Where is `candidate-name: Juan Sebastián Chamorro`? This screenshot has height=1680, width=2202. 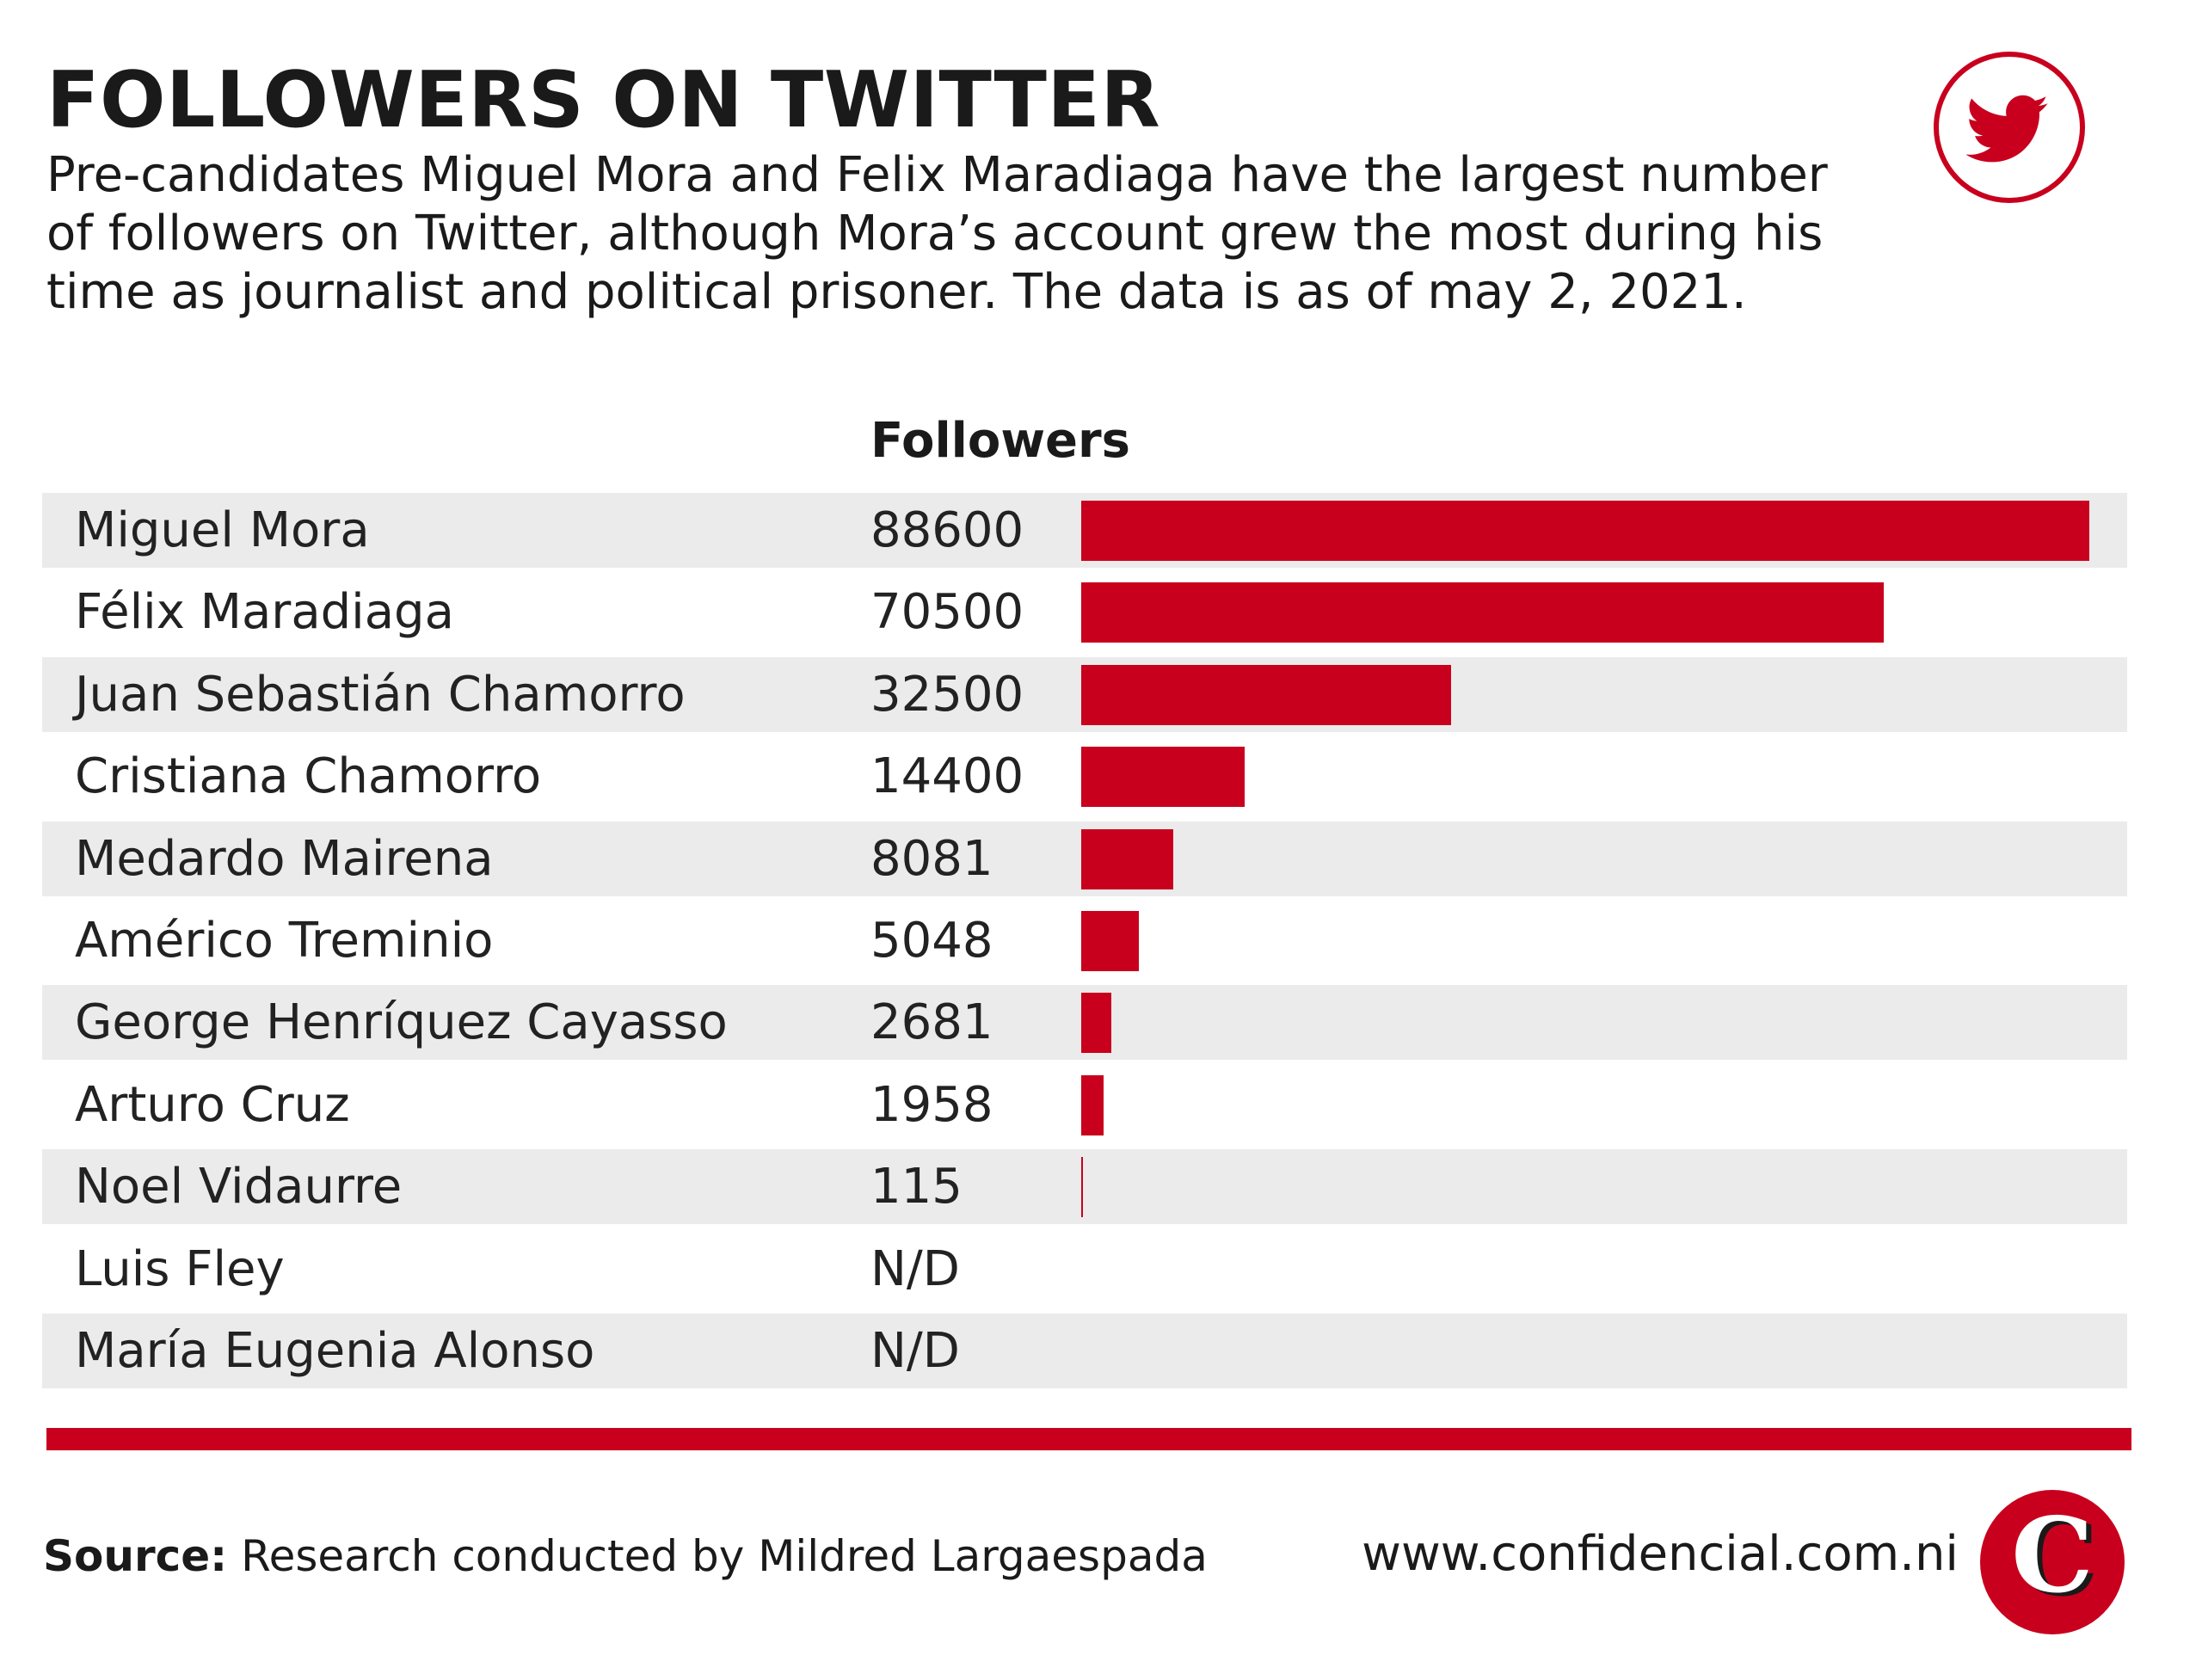
candidate-name: Juan Sebastián Chamorro is located at coordinates (380, 694).